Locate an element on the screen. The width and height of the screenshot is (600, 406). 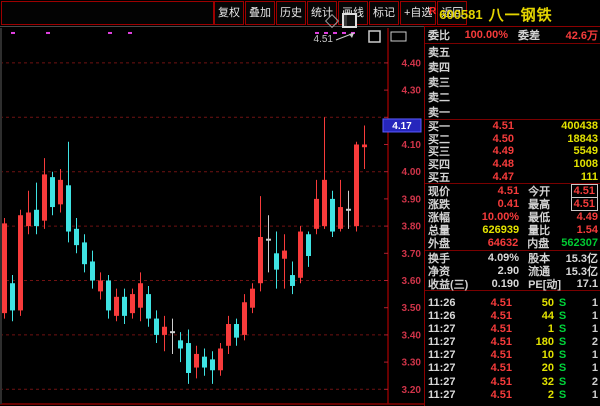
ask-row-4: 卖四 is located at coordinates (512, 66).